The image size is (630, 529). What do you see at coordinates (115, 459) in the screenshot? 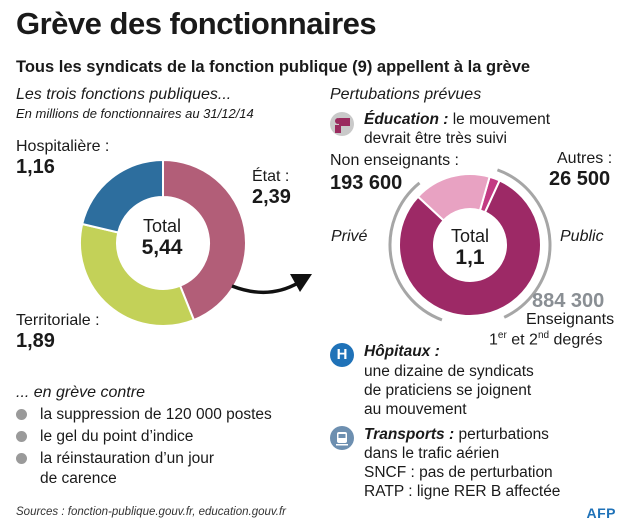
I see `strike-item: la réinstauration d’un jour` at bounding box center [115, 459].